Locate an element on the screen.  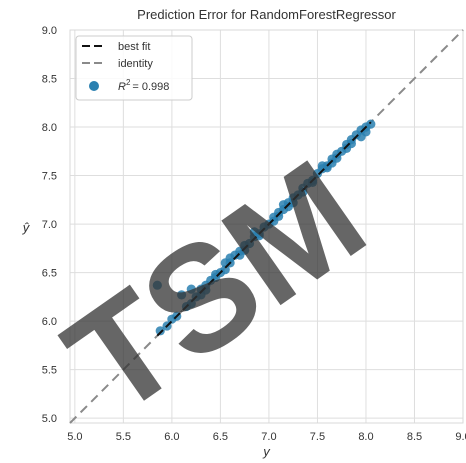
legend-r2-label: R2 = 0.998 is located at coordinates (143, 85).